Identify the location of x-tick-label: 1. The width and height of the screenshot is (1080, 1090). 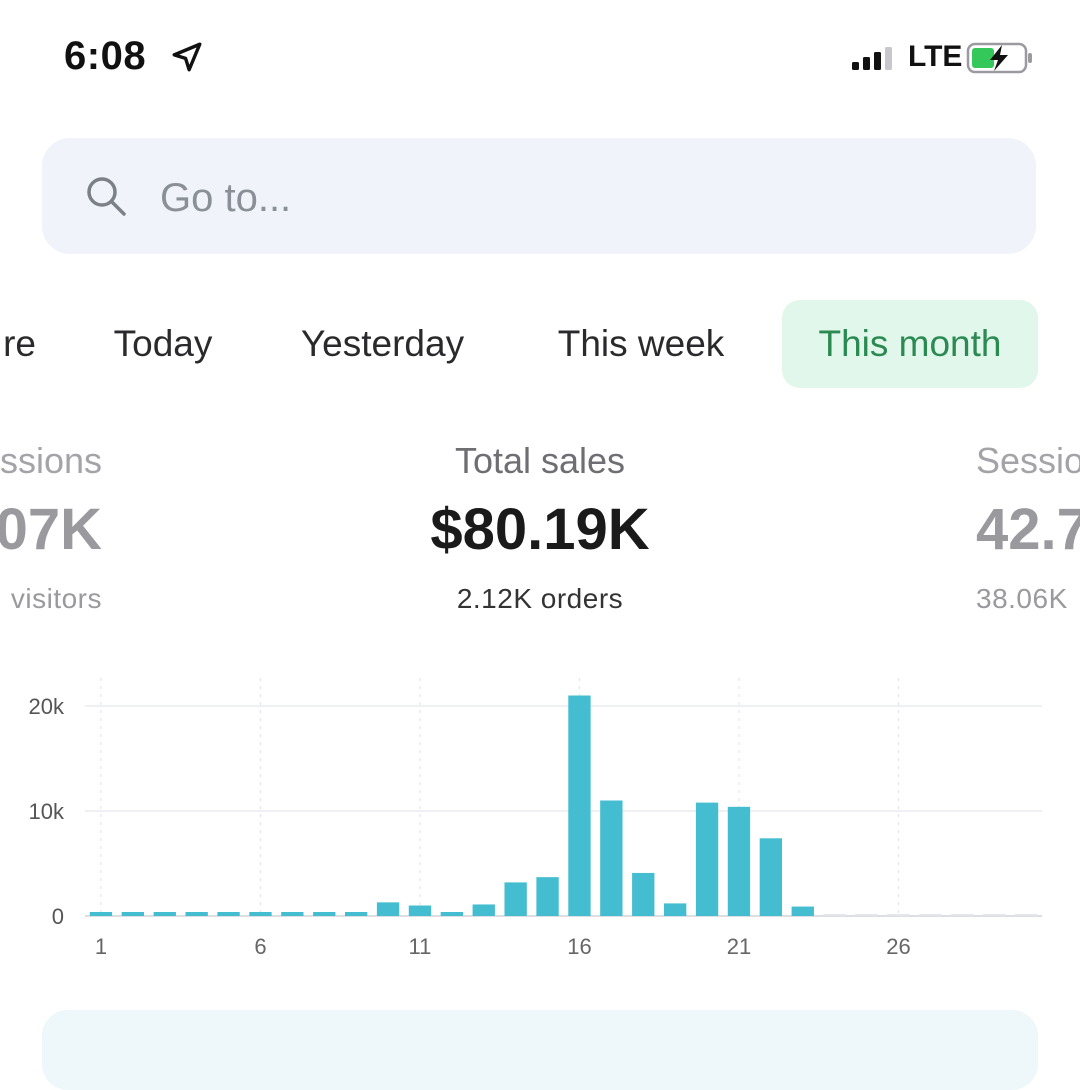
(101, 946).